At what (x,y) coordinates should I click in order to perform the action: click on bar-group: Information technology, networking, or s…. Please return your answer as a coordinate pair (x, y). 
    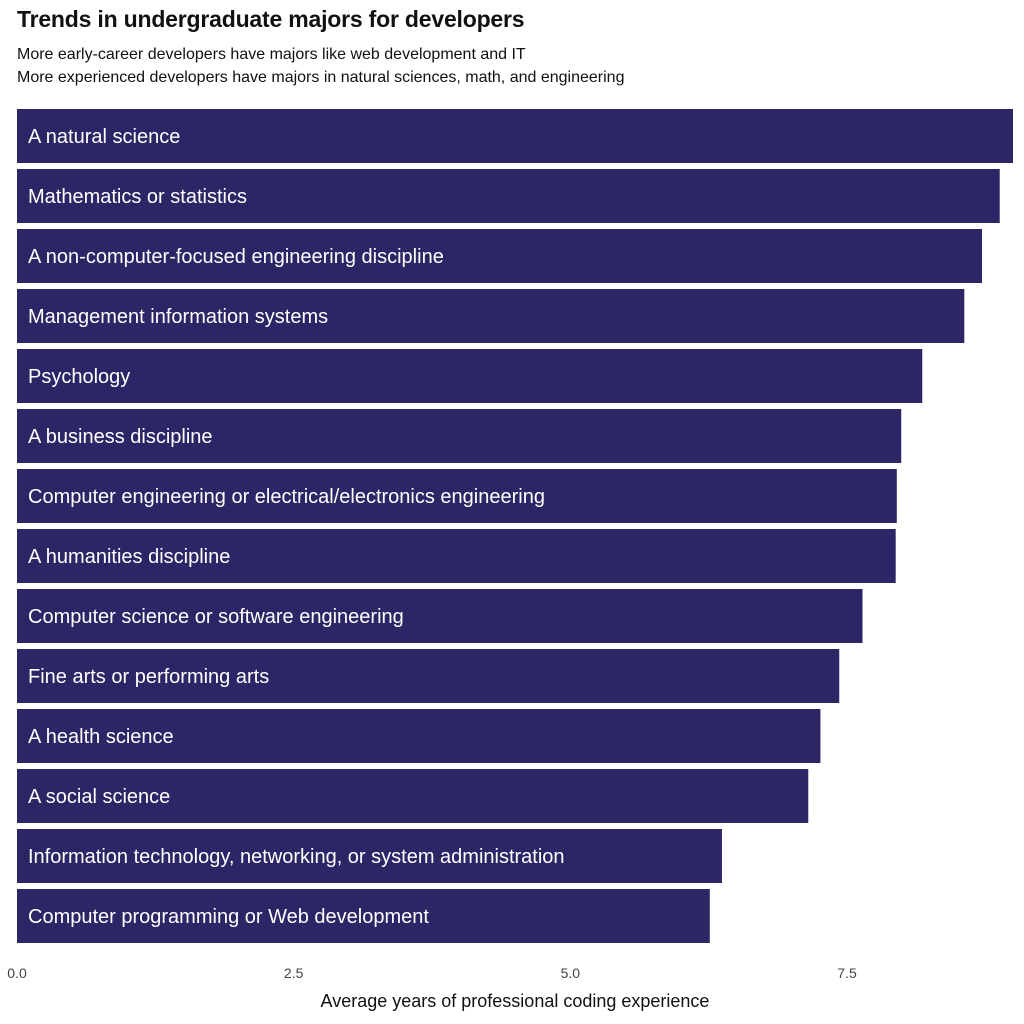
    Looking at the image, I should click on (369, 856).